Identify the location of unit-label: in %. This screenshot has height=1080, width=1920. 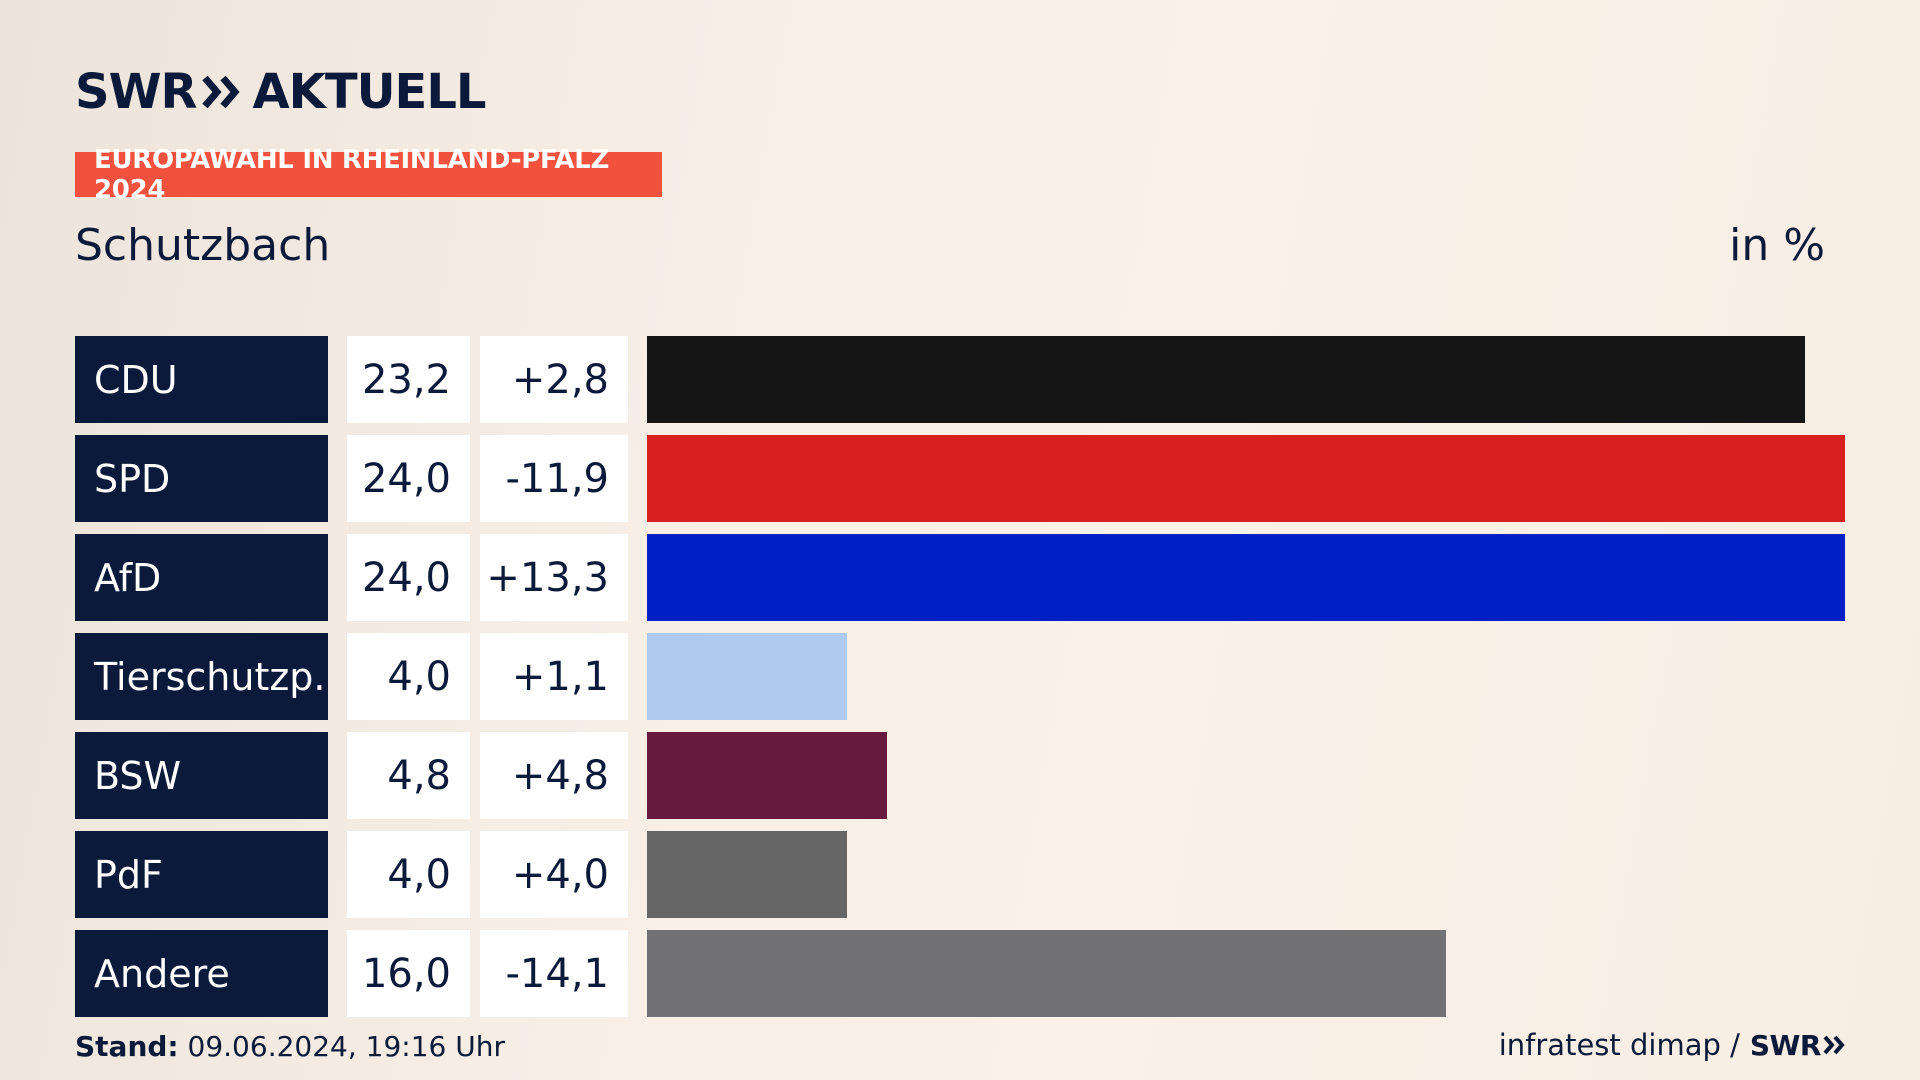
(1777, 245).